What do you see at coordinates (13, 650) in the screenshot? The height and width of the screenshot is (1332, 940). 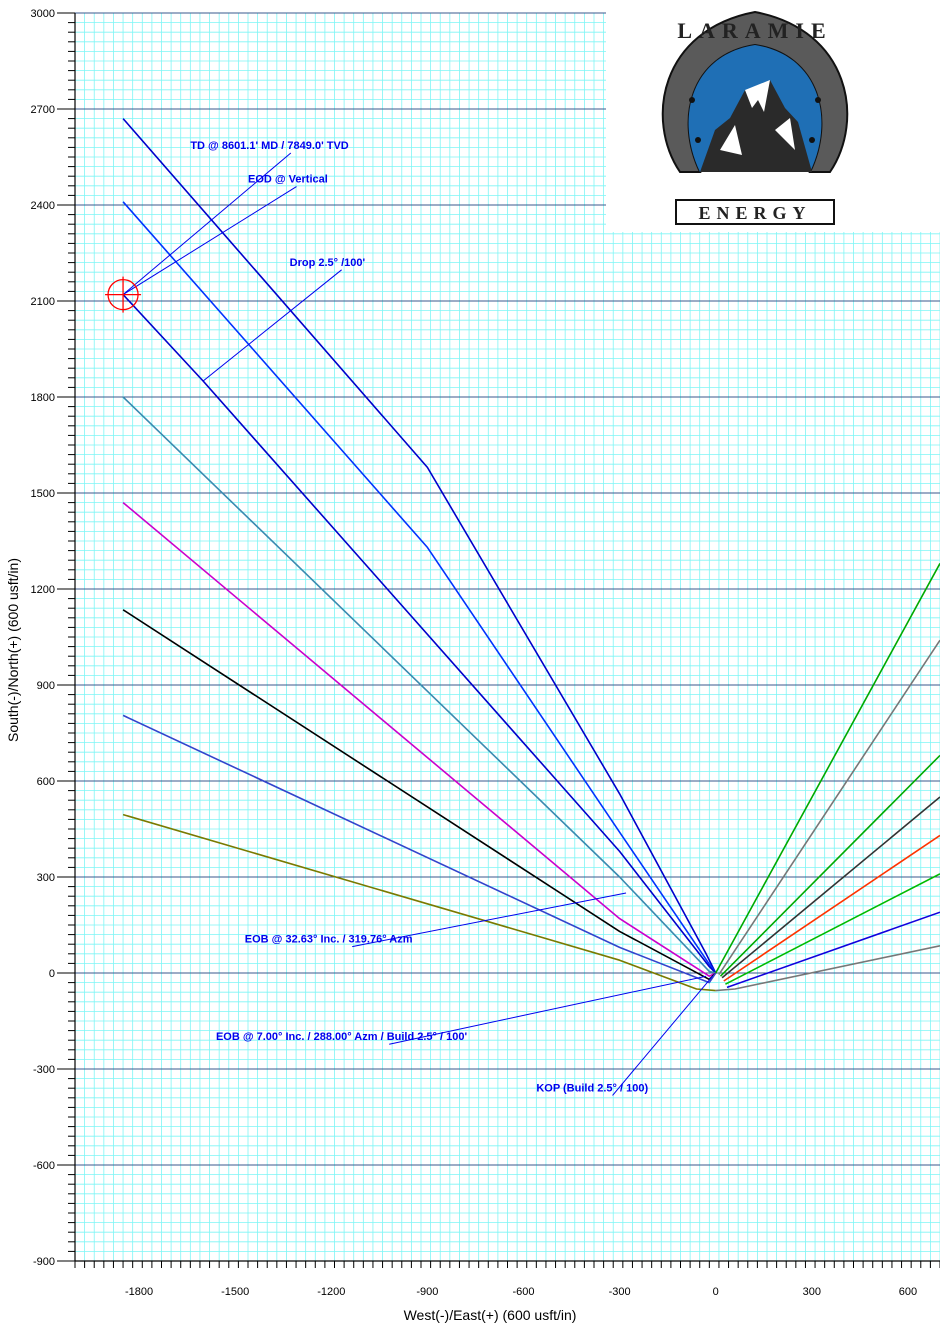 I see `y-axis-title: South(-)/North(+) (600 usft/in)` at bounding box center [13, 650].